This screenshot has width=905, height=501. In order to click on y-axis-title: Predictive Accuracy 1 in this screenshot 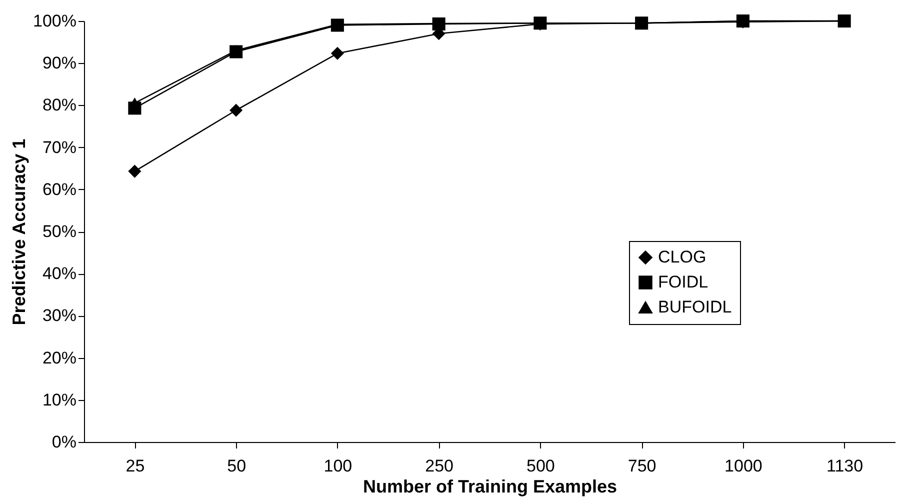, I will do `click(19, 232)`.